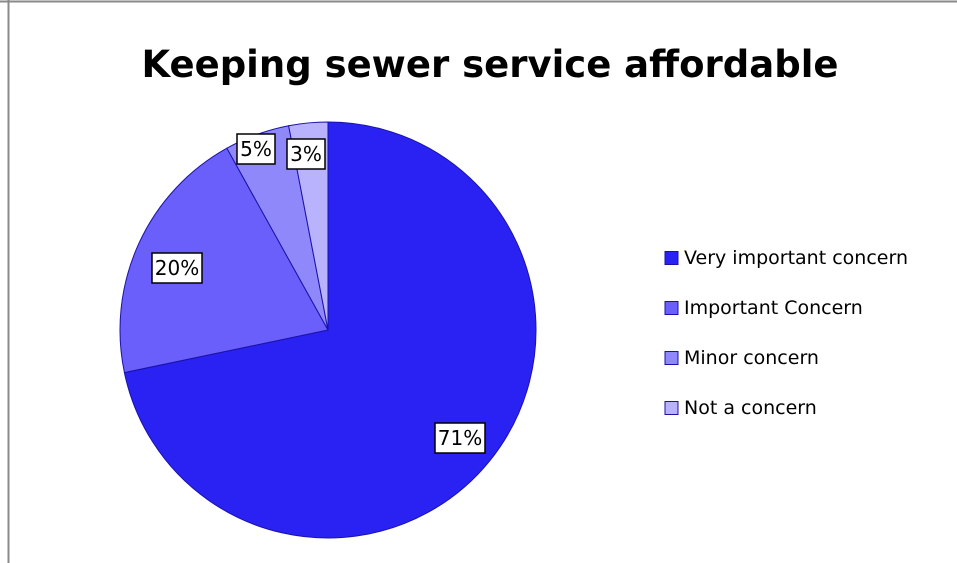  What do you see at coordinates (224, 260) in the screenshot?
I see `pie-slice-important-concern` at bounding box center [224, 260].